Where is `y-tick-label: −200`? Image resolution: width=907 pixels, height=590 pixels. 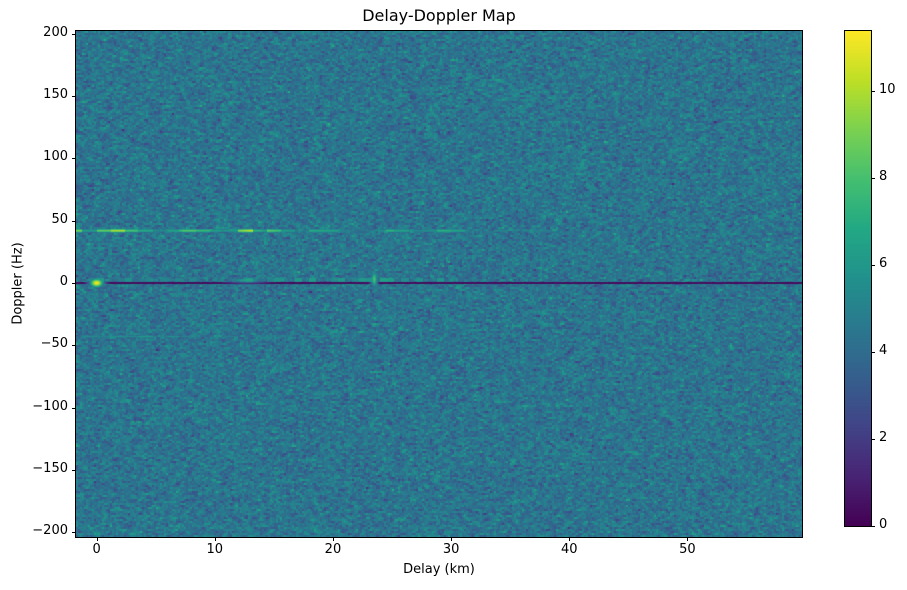
y-tick-label: −200 is located at coordinates (50, 531).